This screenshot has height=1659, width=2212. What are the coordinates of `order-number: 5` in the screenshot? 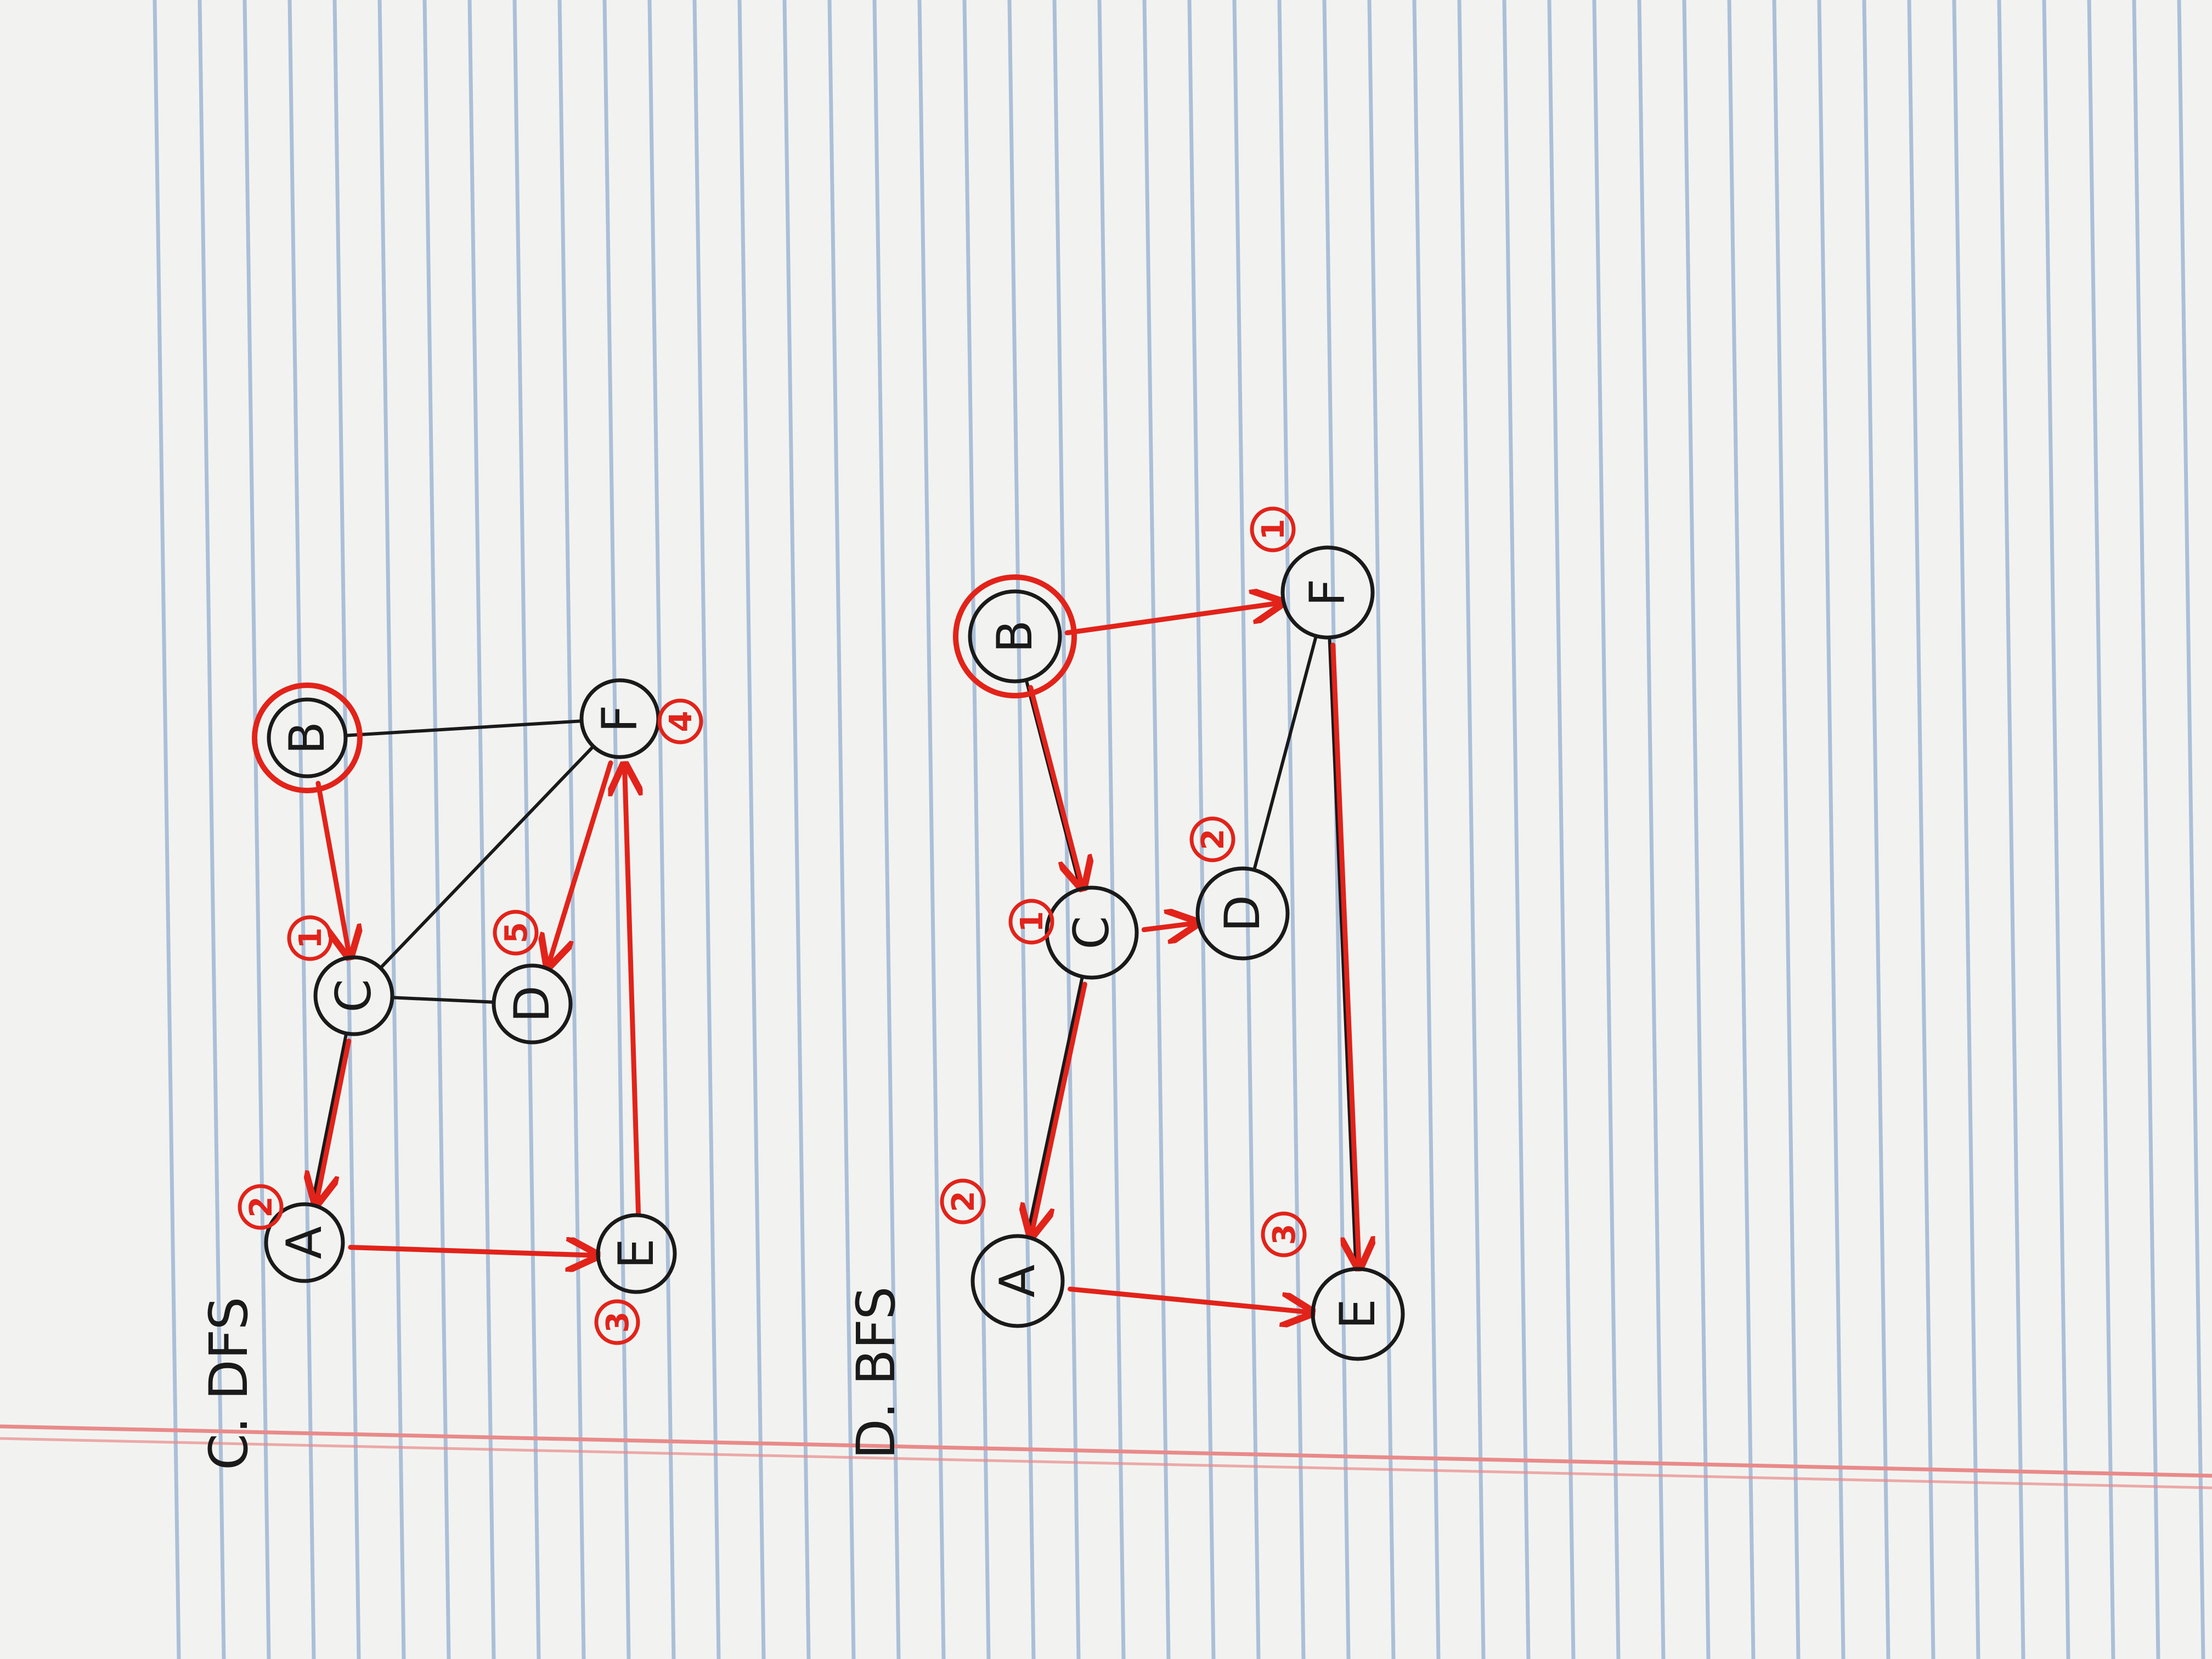 It's located at (516, 933).